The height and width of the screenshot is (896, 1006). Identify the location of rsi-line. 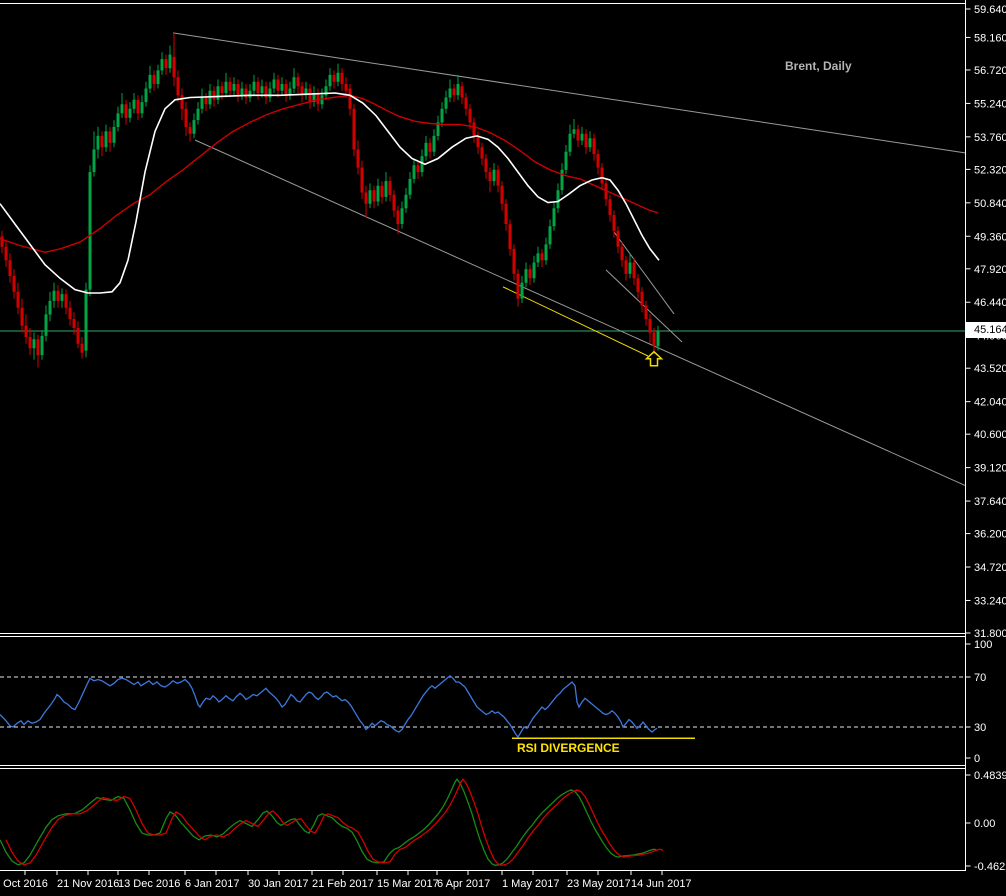
(329, 706).